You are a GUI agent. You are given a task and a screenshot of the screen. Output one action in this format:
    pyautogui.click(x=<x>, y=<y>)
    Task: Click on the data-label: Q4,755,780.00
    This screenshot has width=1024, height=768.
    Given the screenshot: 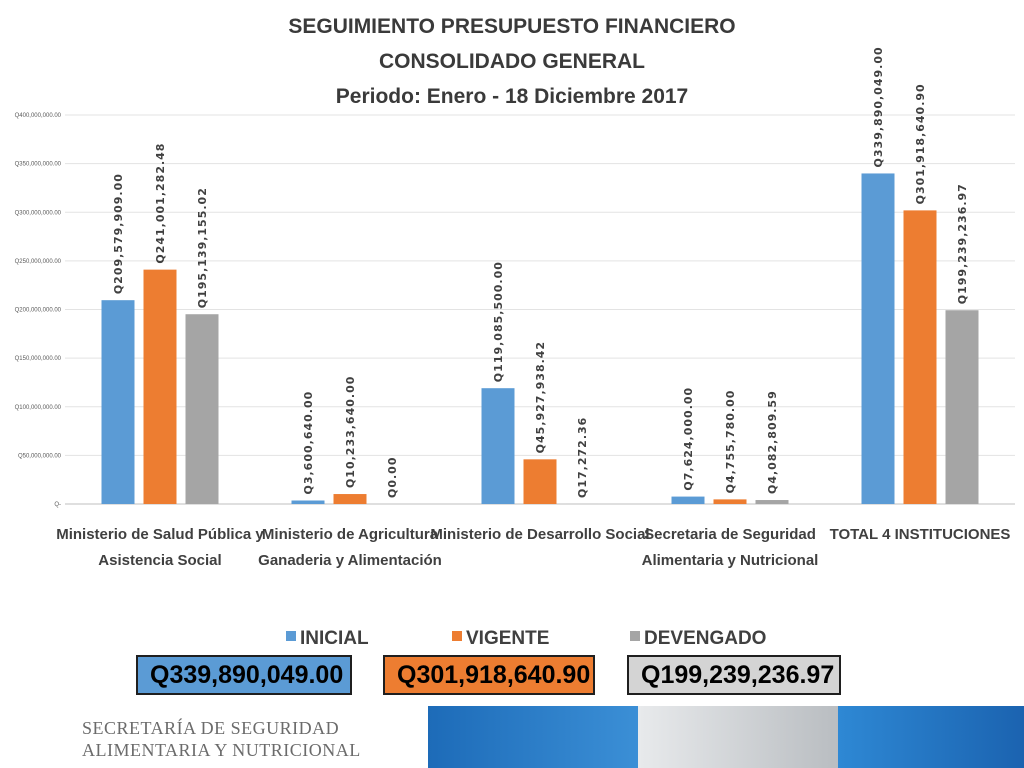 What is the action you would take?
    pyautogui.click(x=730, y=442)
    